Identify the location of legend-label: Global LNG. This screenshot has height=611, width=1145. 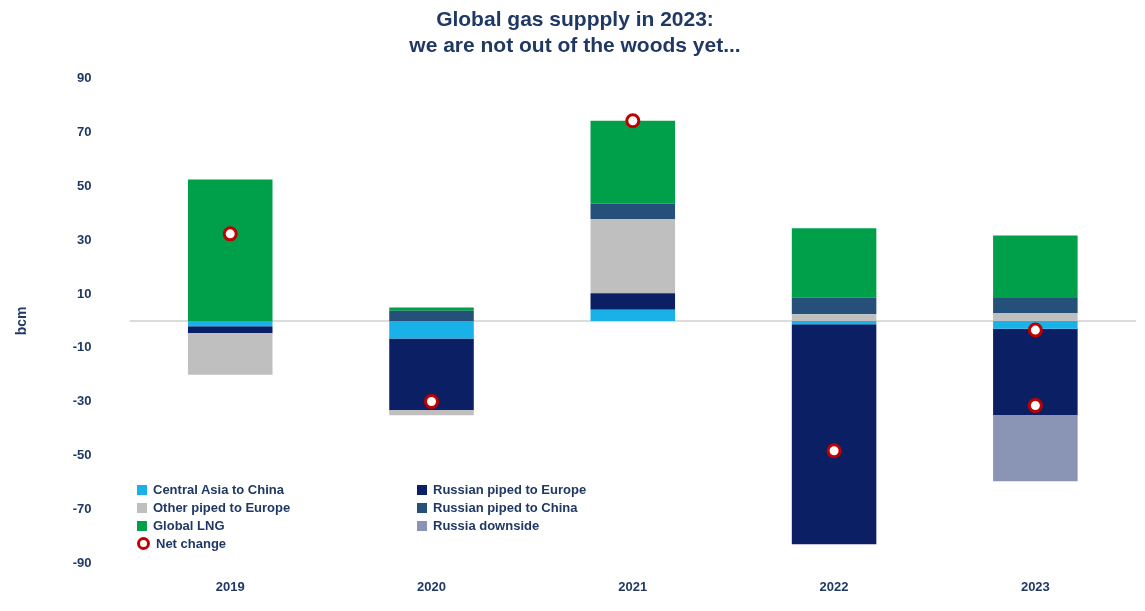
(189, 525).